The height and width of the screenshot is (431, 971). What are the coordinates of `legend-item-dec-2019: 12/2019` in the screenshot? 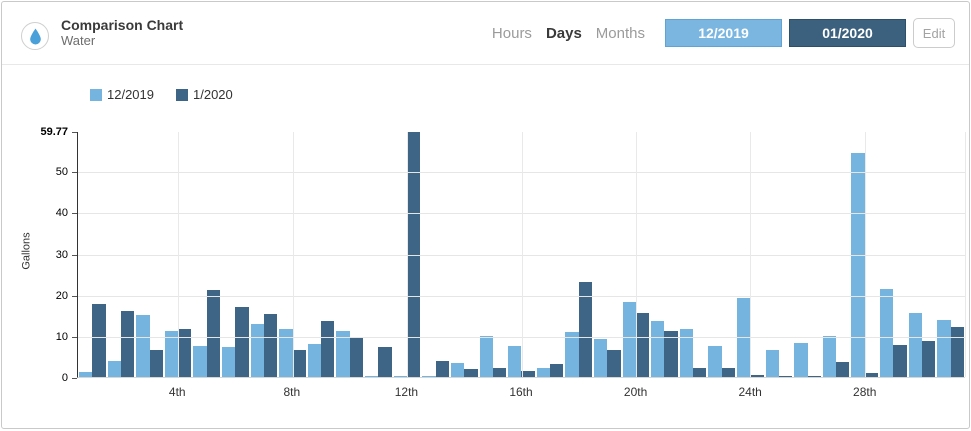 It's located at (122, 94).